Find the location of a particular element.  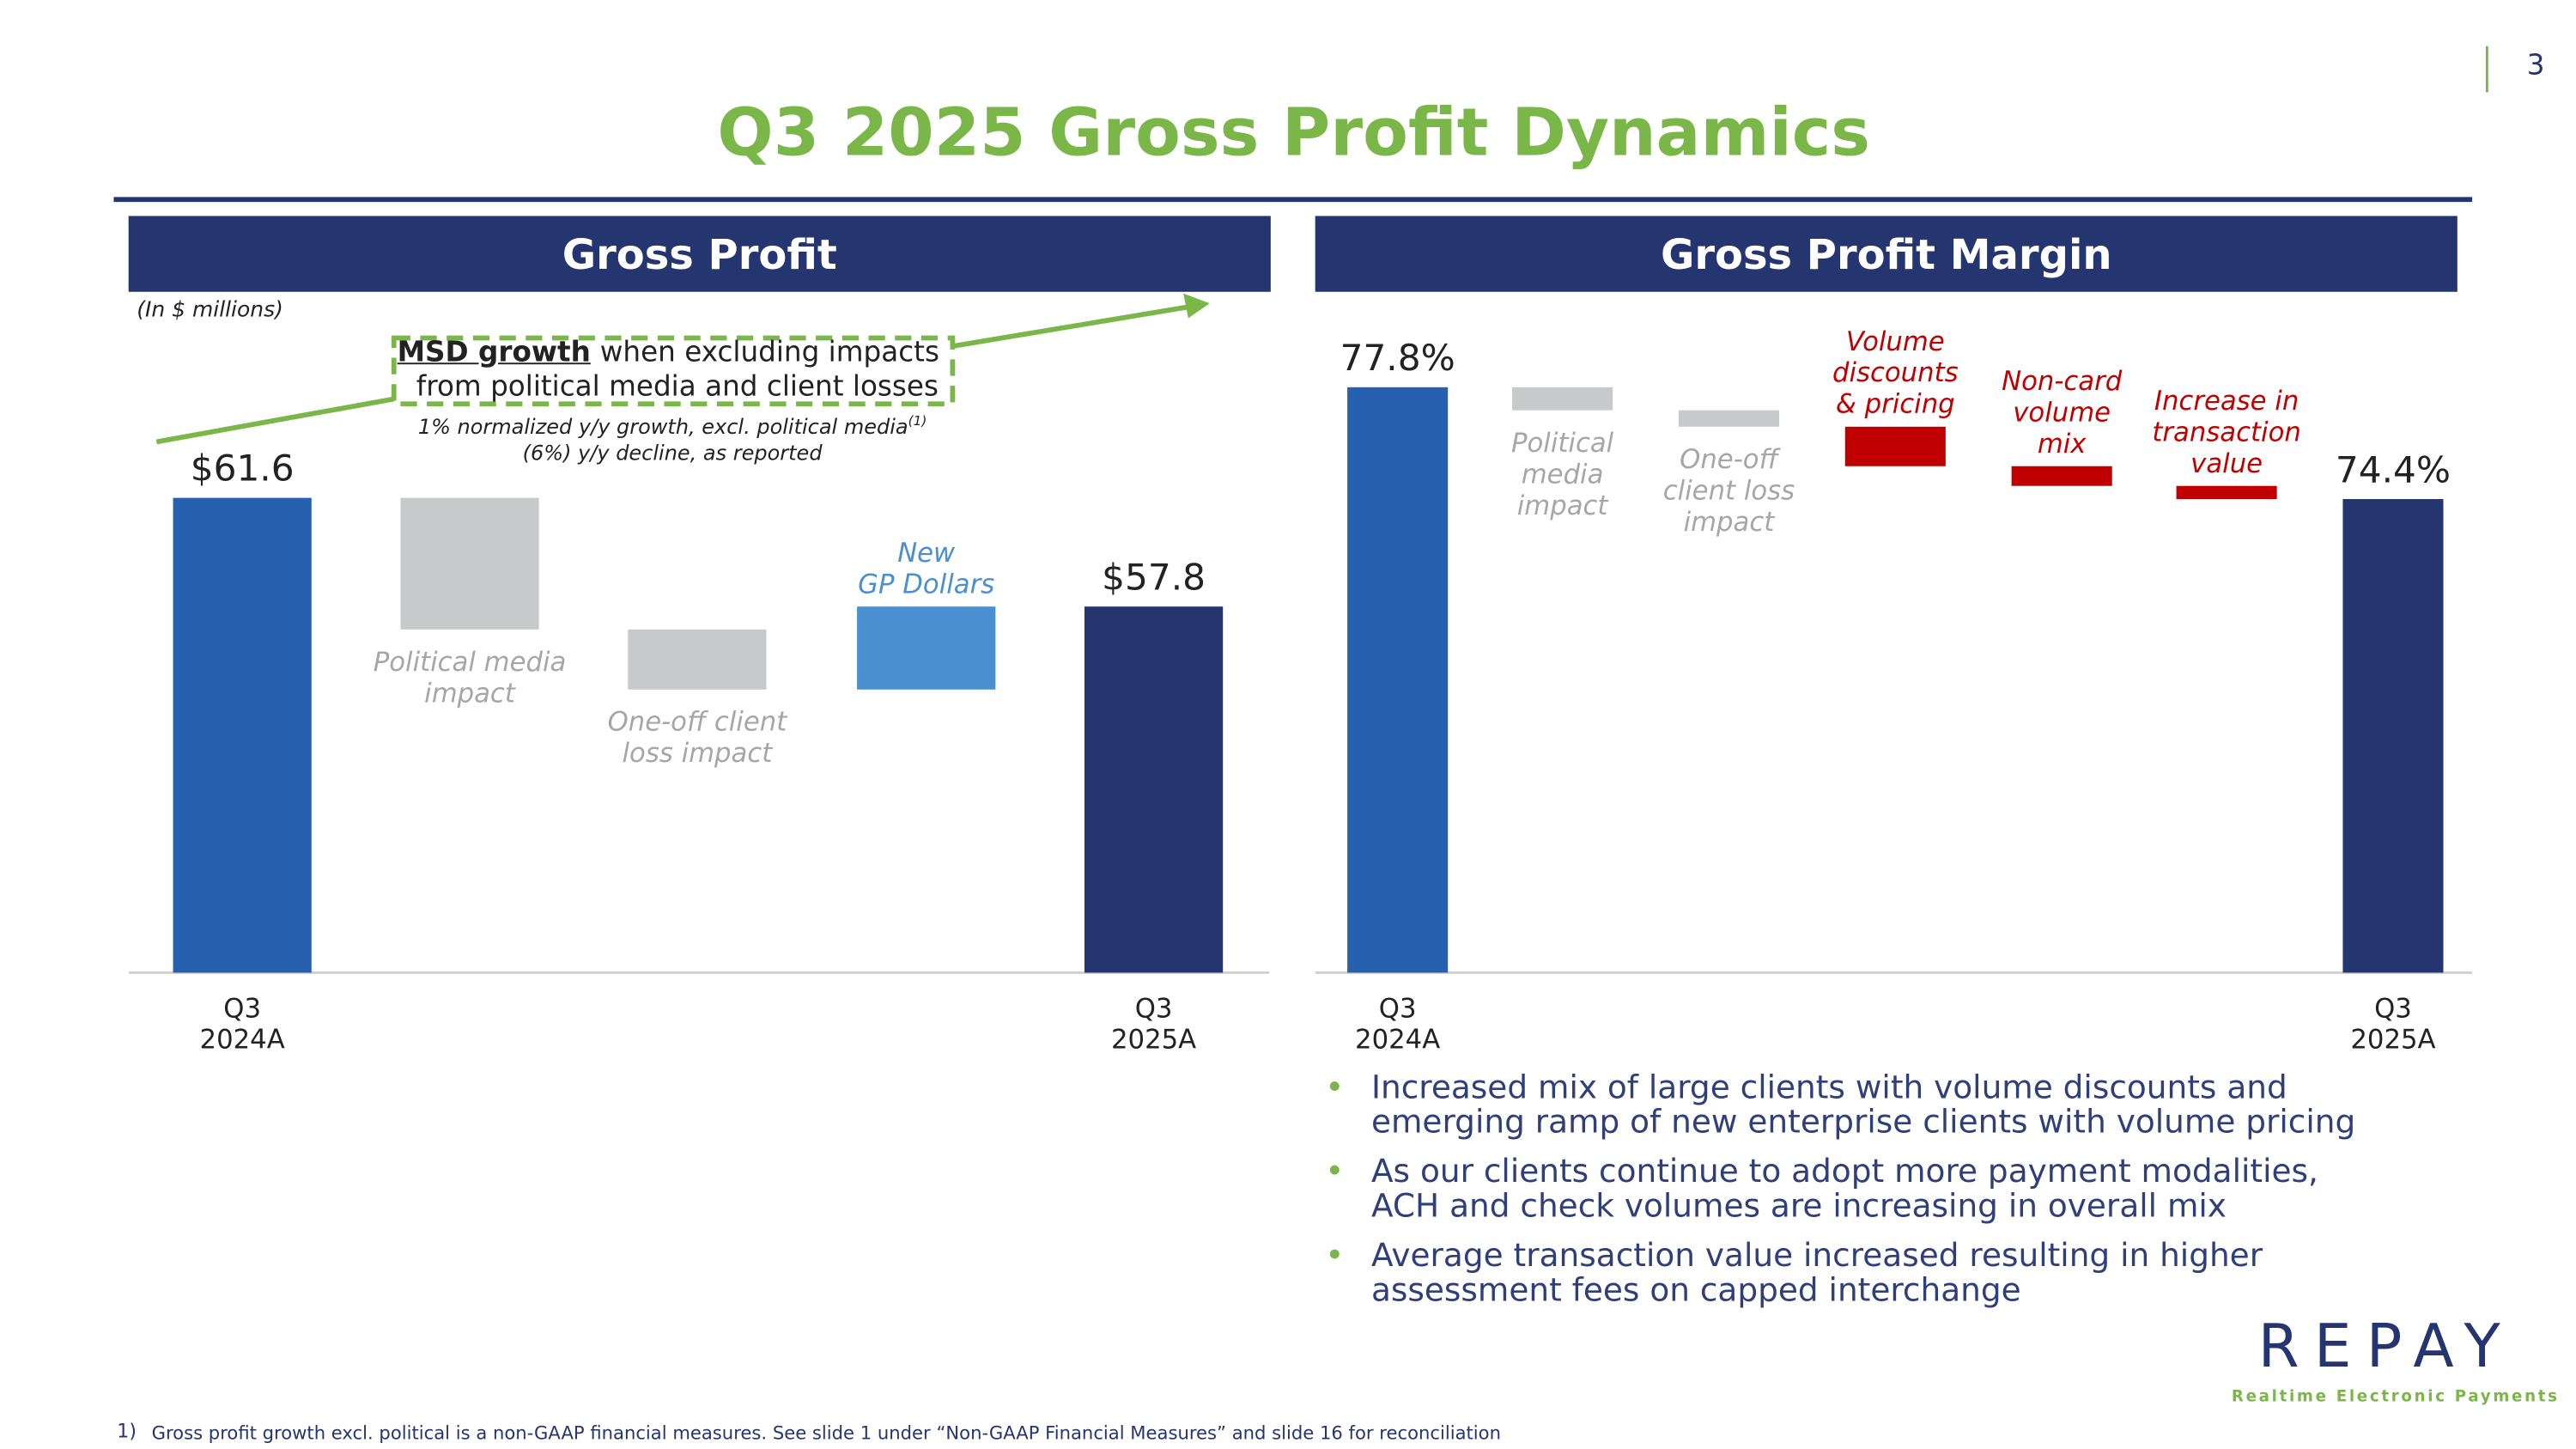

category-label: Non-card volume mix is located at coordinates (2062, 412).